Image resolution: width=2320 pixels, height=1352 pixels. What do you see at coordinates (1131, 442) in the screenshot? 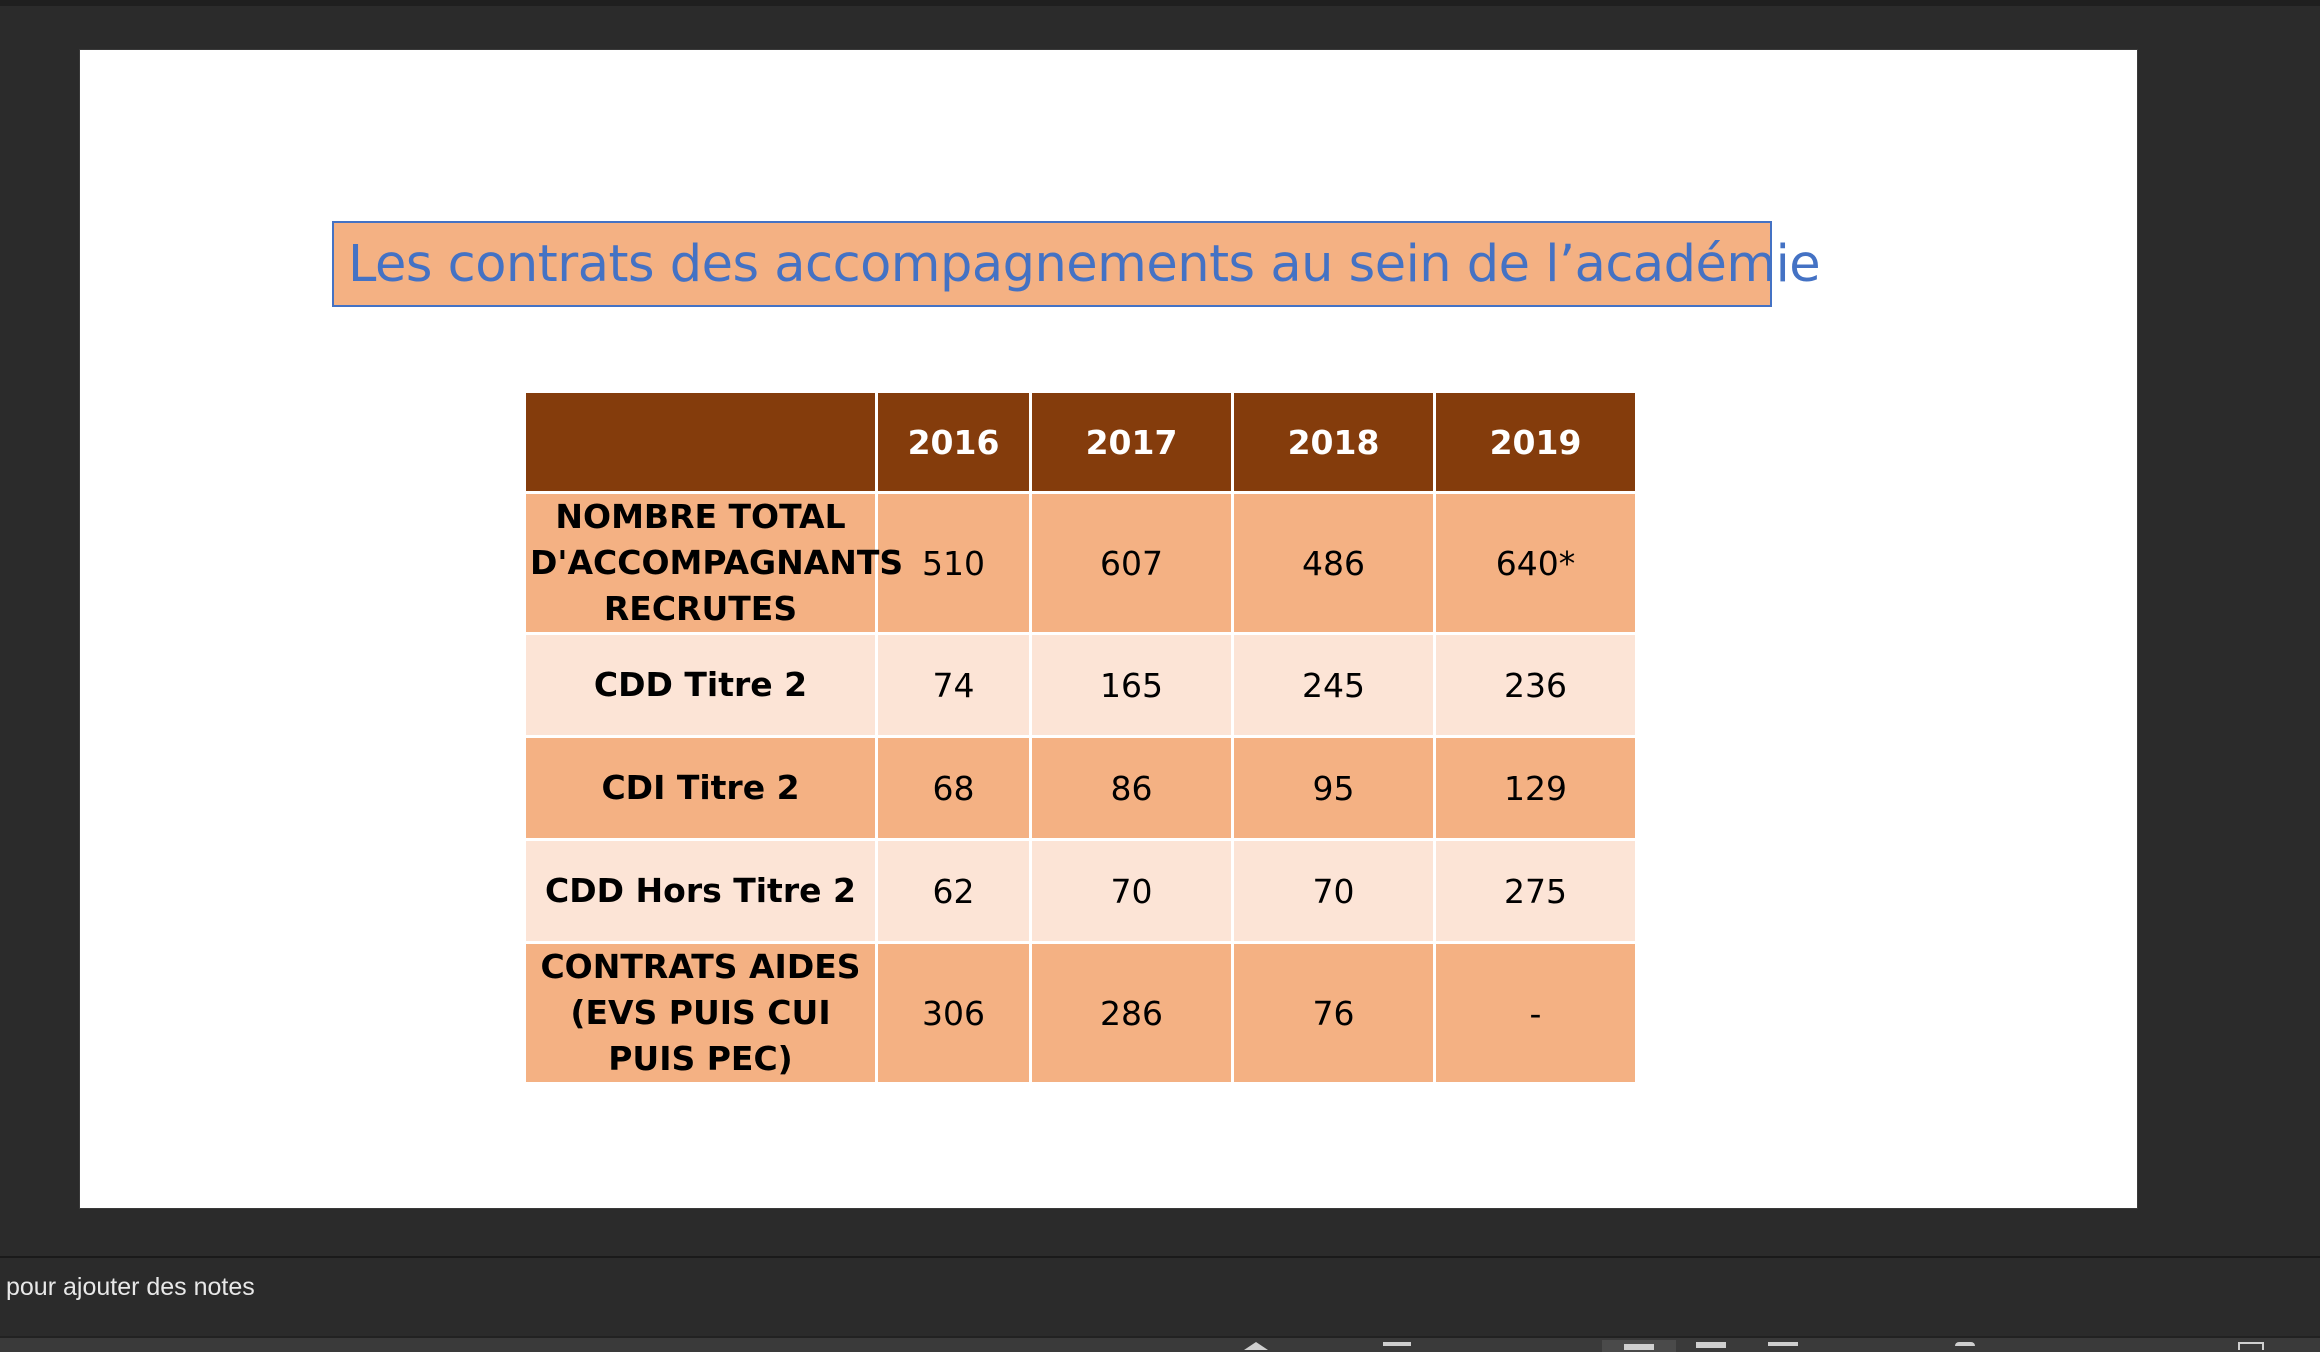
I see `header-cell-2017: 2017` at bounding box center [1131, 442].